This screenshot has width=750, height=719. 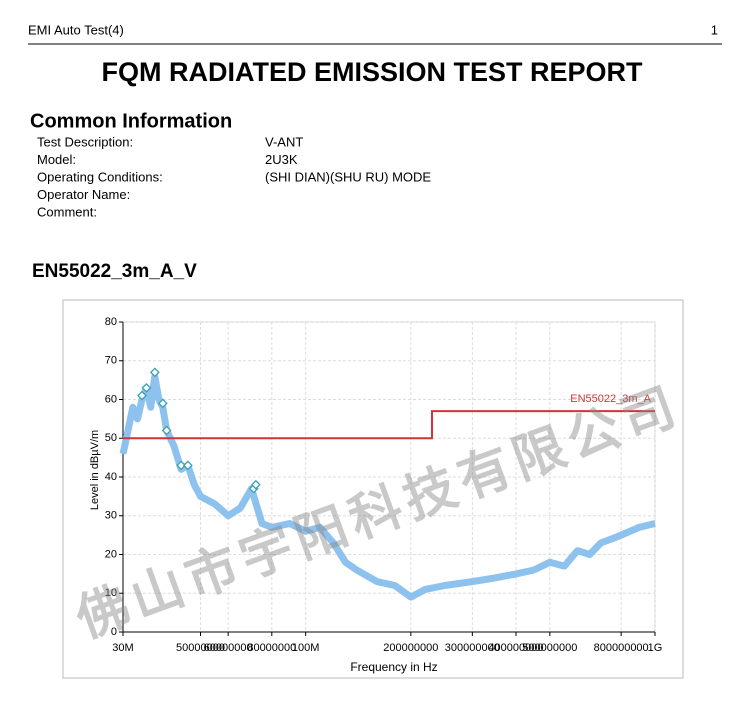 What do you see at coordinates (111, 554) in the screenshot?
I see `y-tick-label: 20` at bounding box center [111, 554].